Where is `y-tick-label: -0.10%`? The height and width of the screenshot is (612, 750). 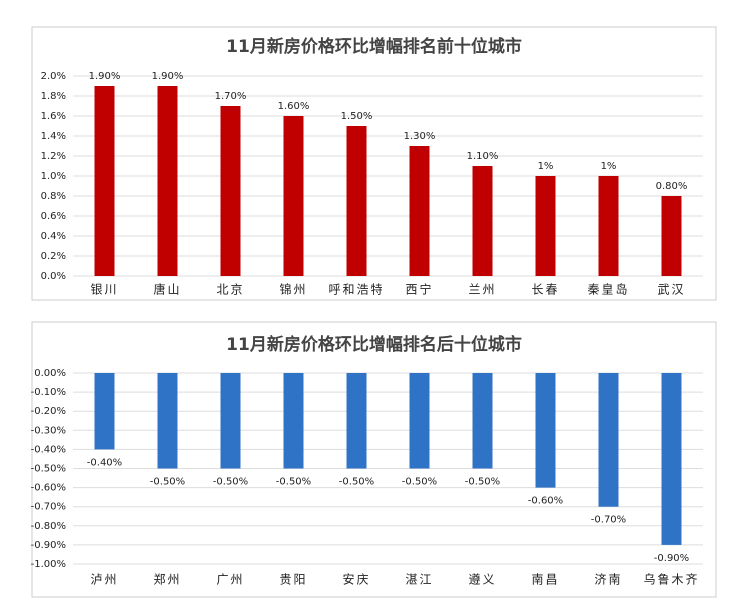 y-tick-label: -0.10% is located at coordinates (48, 392).